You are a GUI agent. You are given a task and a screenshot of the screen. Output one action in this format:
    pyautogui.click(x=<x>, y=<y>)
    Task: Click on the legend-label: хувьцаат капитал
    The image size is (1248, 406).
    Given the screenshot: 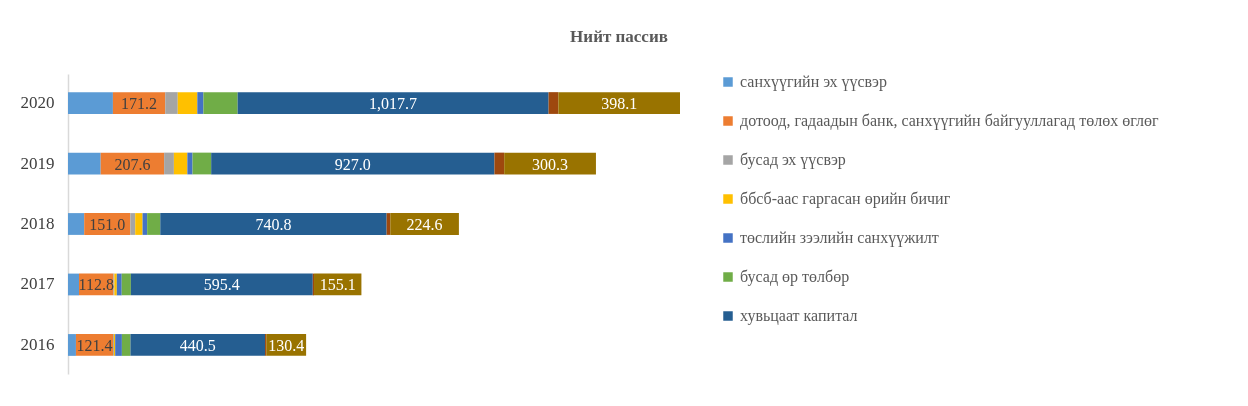 What is the action you would take?
    pyautogui.click(x=799, y=316)
    